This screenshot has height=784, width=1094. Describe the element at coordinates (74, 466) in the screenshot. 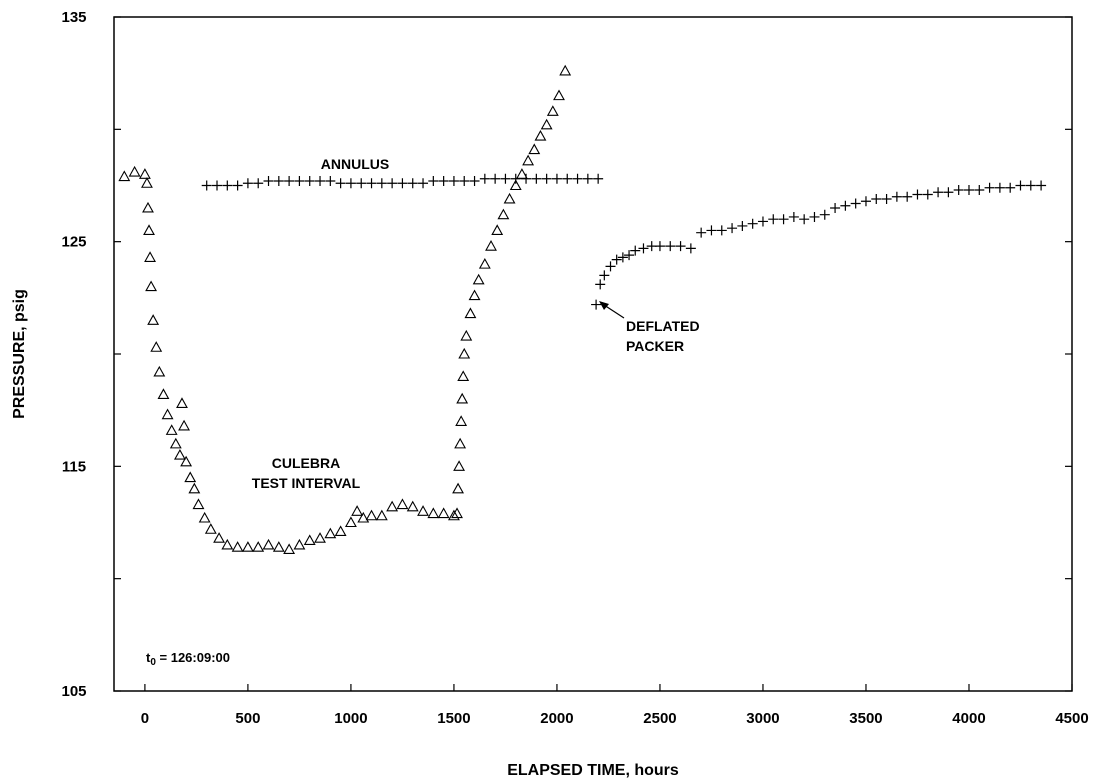

I see `y-tick-label: 115` at that location.